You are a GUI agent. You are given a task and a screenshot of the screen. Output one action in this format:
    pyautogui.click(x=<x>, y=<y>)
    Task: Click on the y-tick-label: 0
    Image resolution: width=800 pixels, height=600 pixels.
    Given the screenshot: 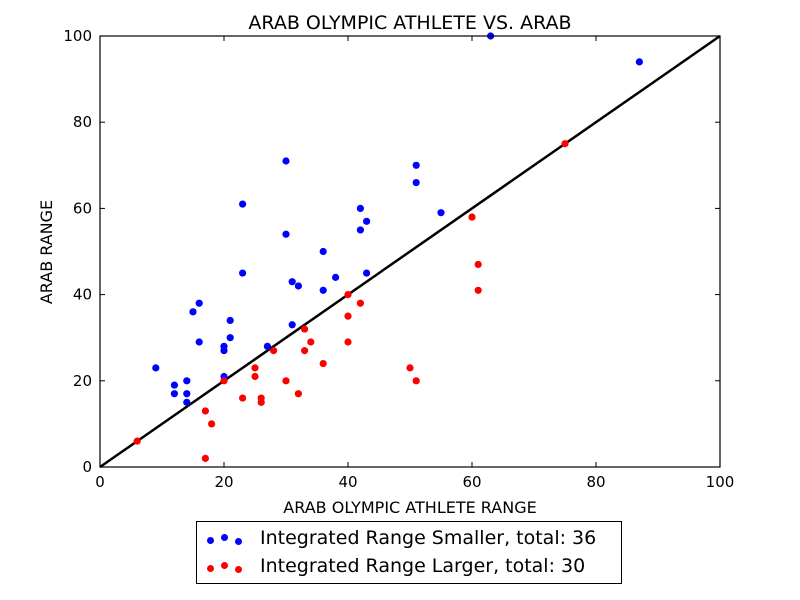 What is the action you would take?
    pyautogui.click(x=87, y=467)
    